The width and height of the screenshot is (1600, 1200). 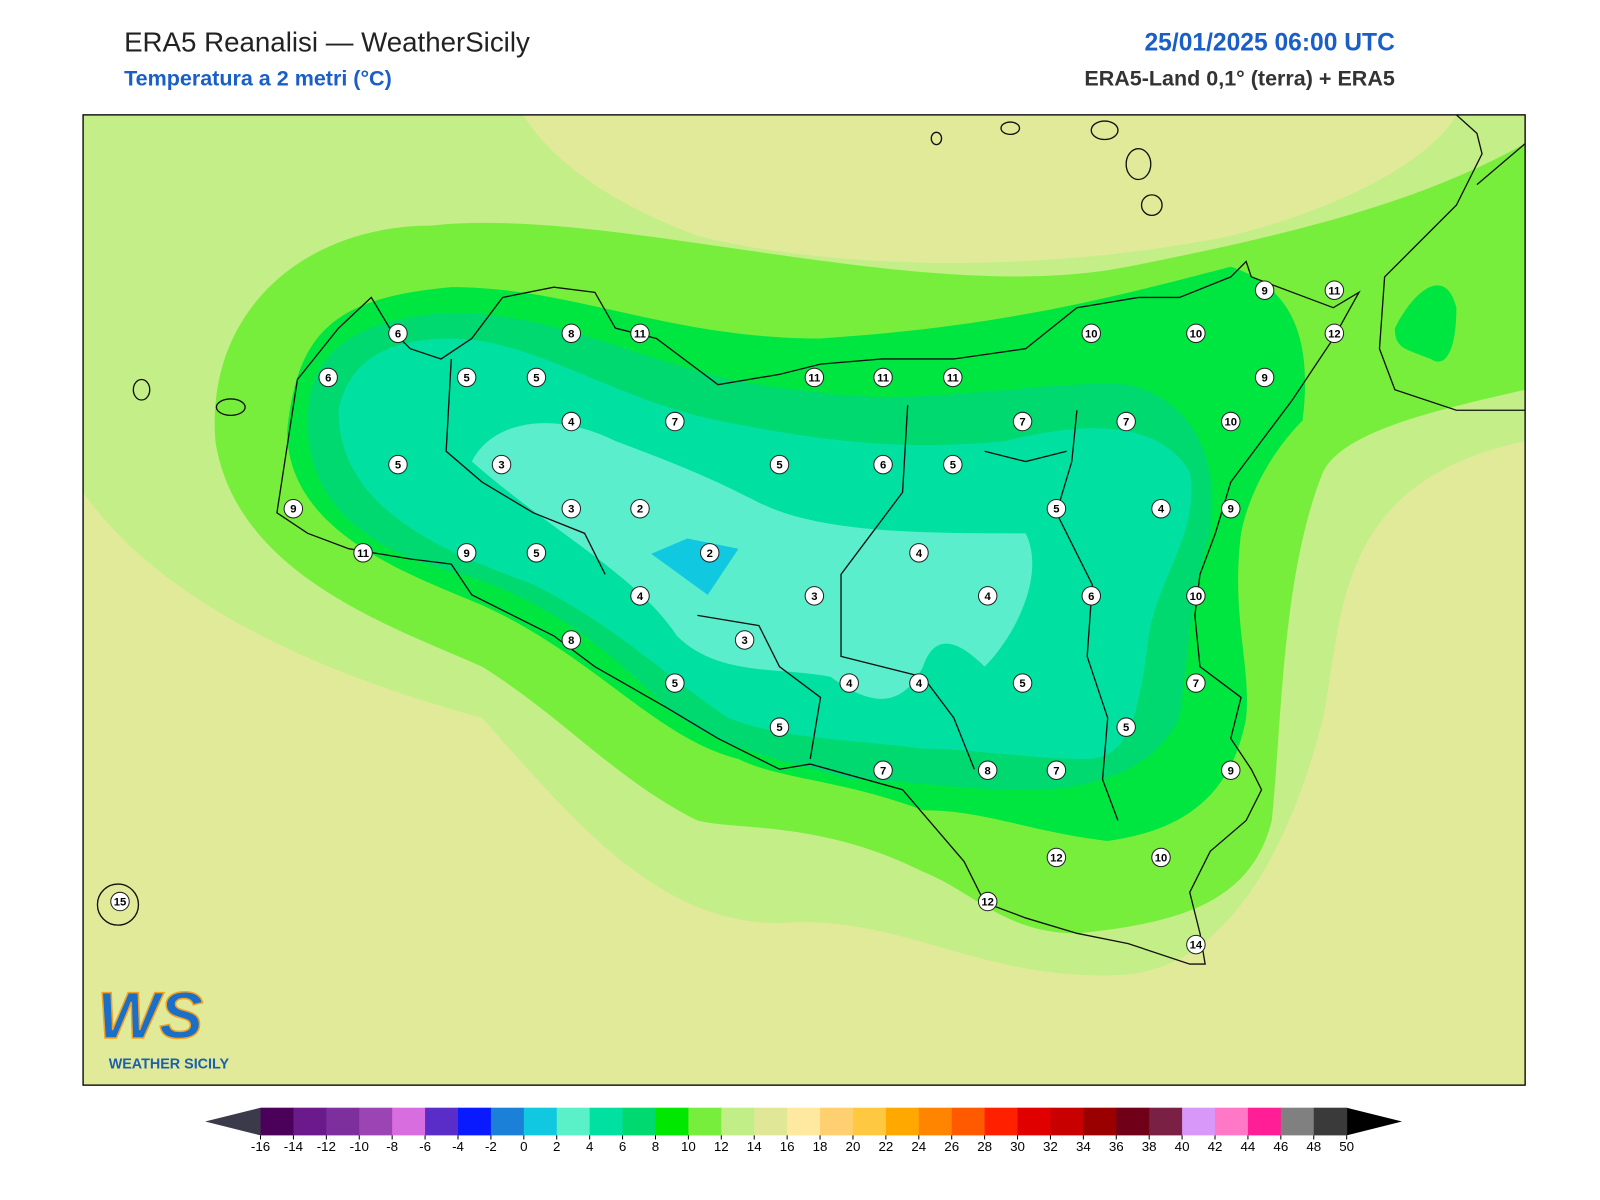 What do you see at coordinates (820, 1146) in the screenshot?
I see `colorbar-tick-label: 18` at bounding box center [820, 1146].